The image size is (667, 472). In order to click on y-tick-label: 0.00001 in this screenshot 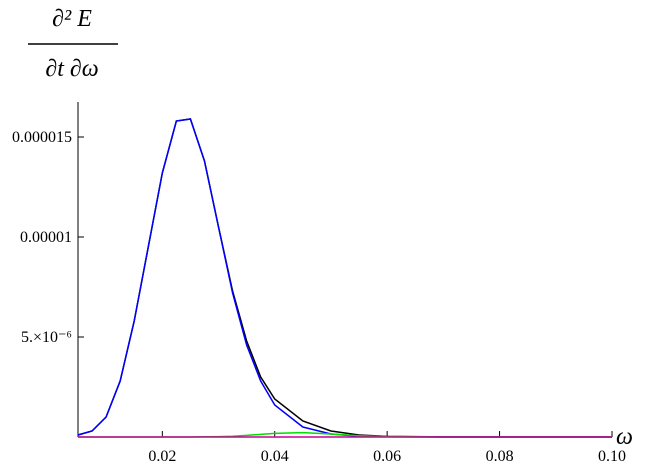, I will do `click(46, 237)`.